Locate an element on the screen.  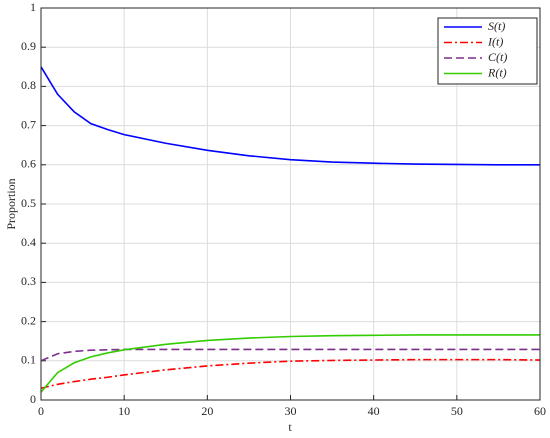
y-tick-label: 1 is located at coordinates (33, 7).